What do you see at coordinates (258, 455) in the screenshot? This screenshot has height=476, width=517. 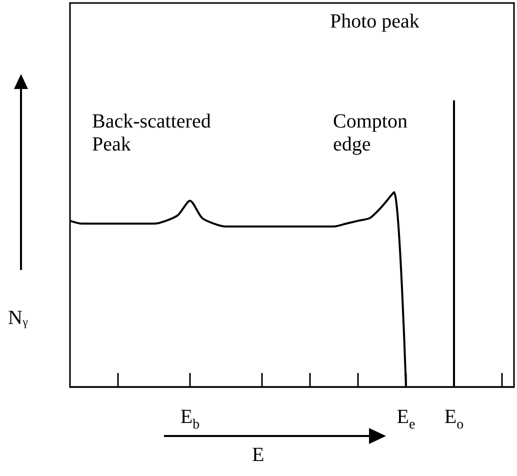 I see `x-axis-title: E` at bounding box center [258, 455].